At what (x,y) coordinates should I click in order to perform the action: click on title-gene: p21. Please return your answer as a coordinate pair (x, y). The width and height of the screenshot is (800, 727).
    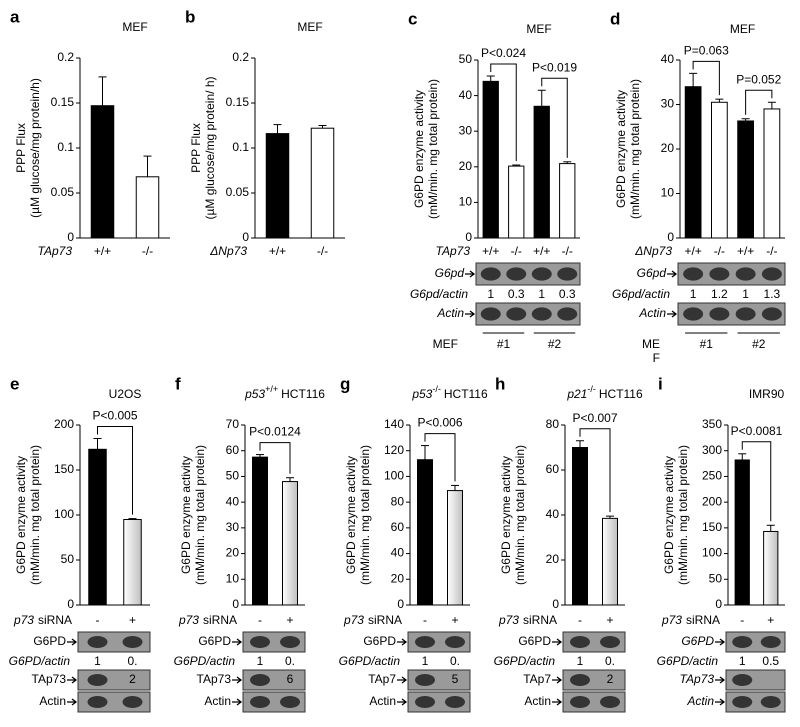
    Looking at the image, I should click on (576, 394).